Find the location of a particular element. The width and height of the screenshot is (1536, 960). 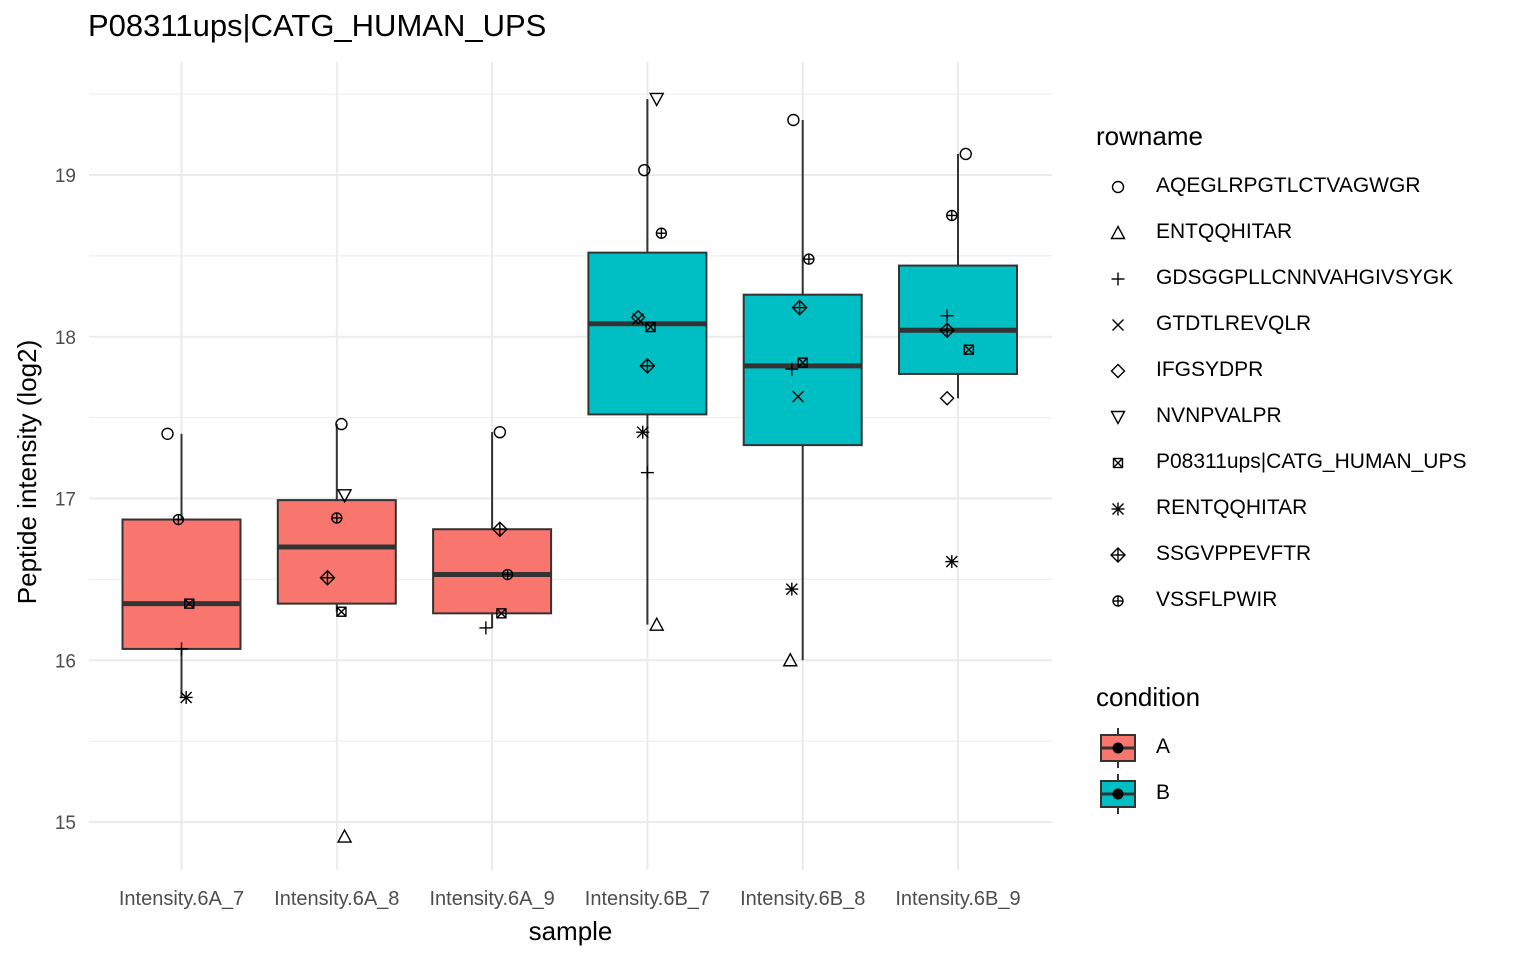

legend-rowname-label: SSGVPPEVFTR is located at coordinates (1234, 553).